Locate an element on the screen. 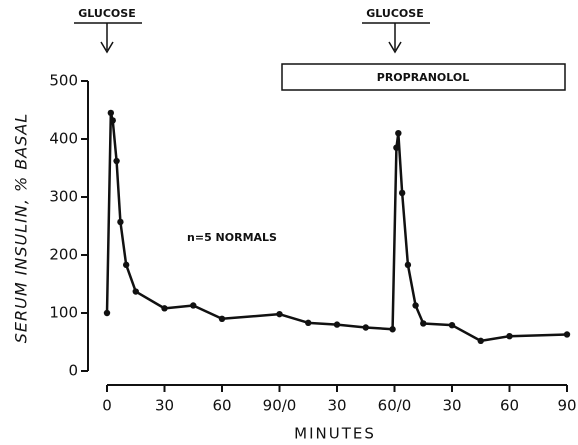  treatment-box is located at coordinates (423, 77).